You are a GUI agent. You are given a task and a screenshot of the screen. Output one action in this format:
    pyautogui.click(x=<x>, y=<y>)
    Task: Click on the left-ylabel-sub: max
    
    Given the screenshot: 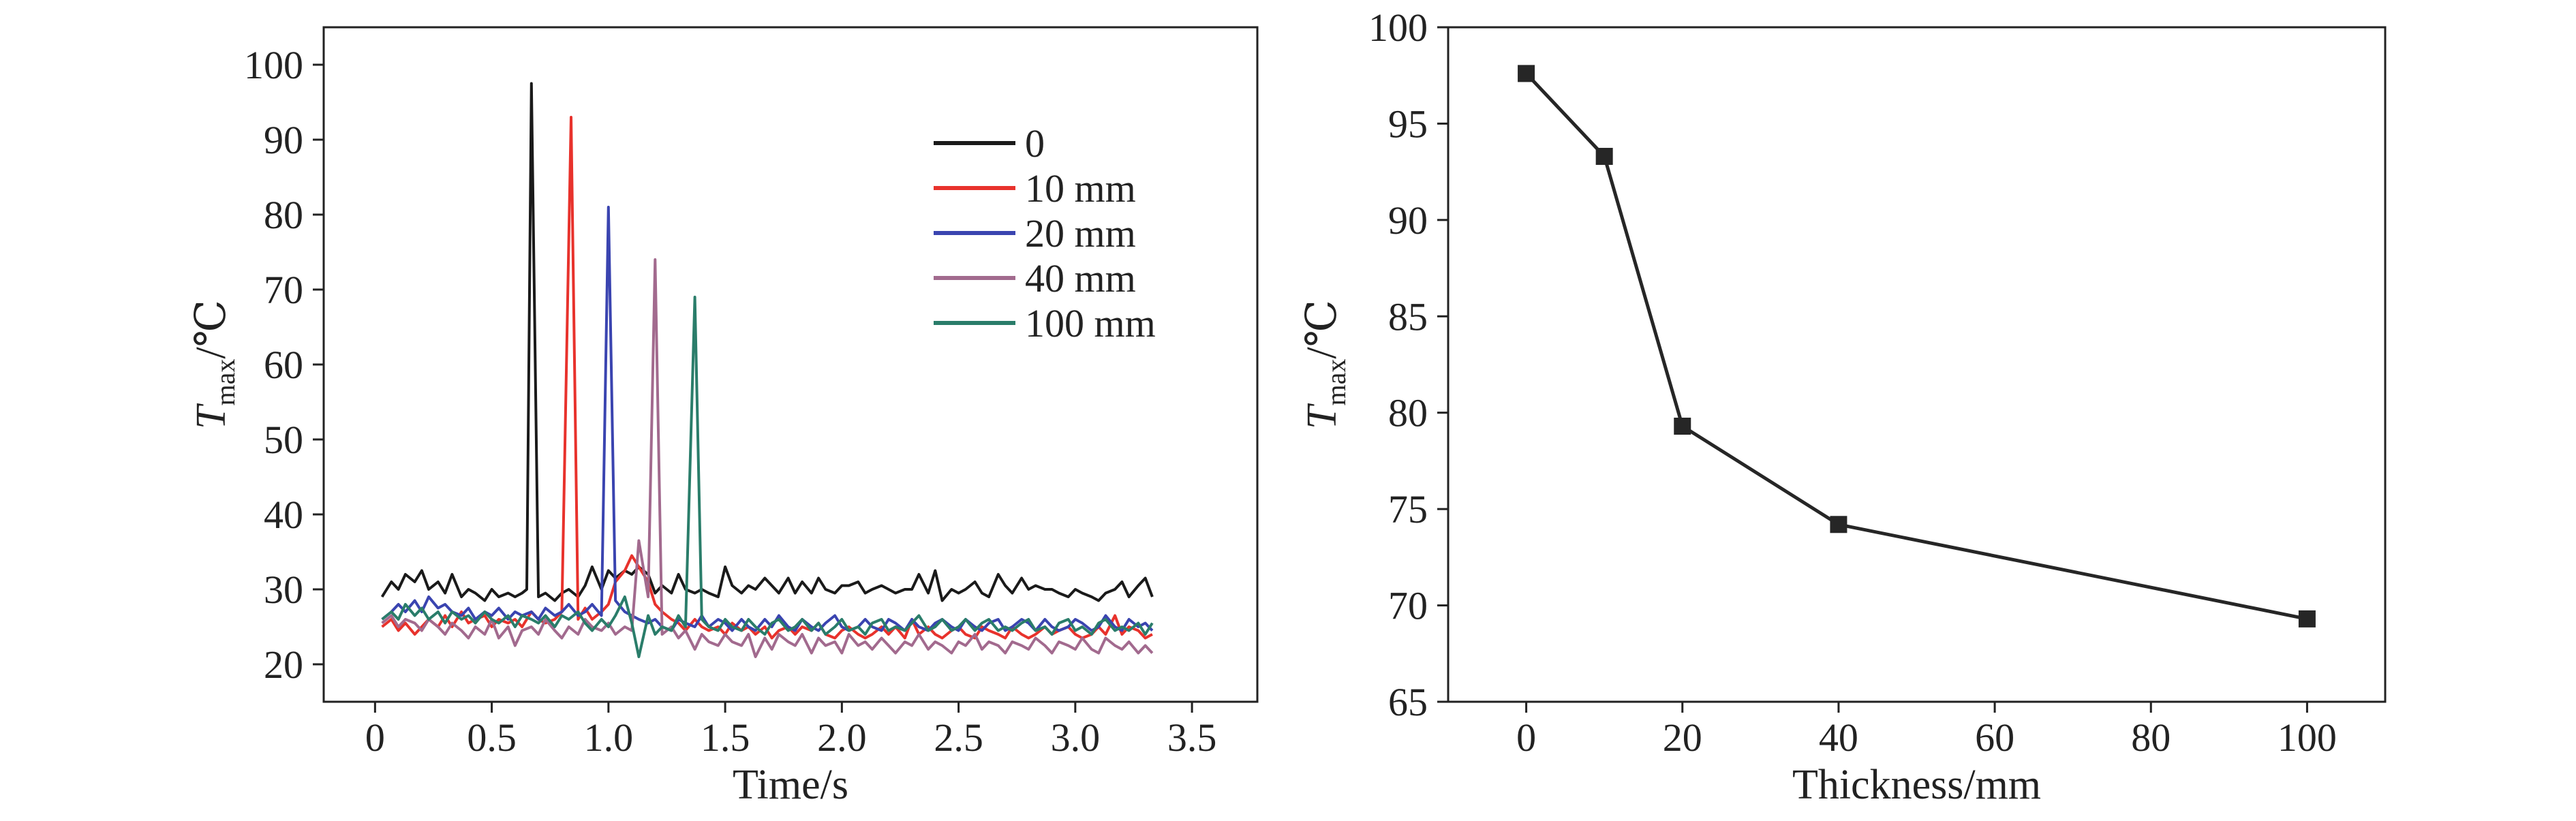 What is the action you would take?
    pyautogui.click(x=225, y=382)
    